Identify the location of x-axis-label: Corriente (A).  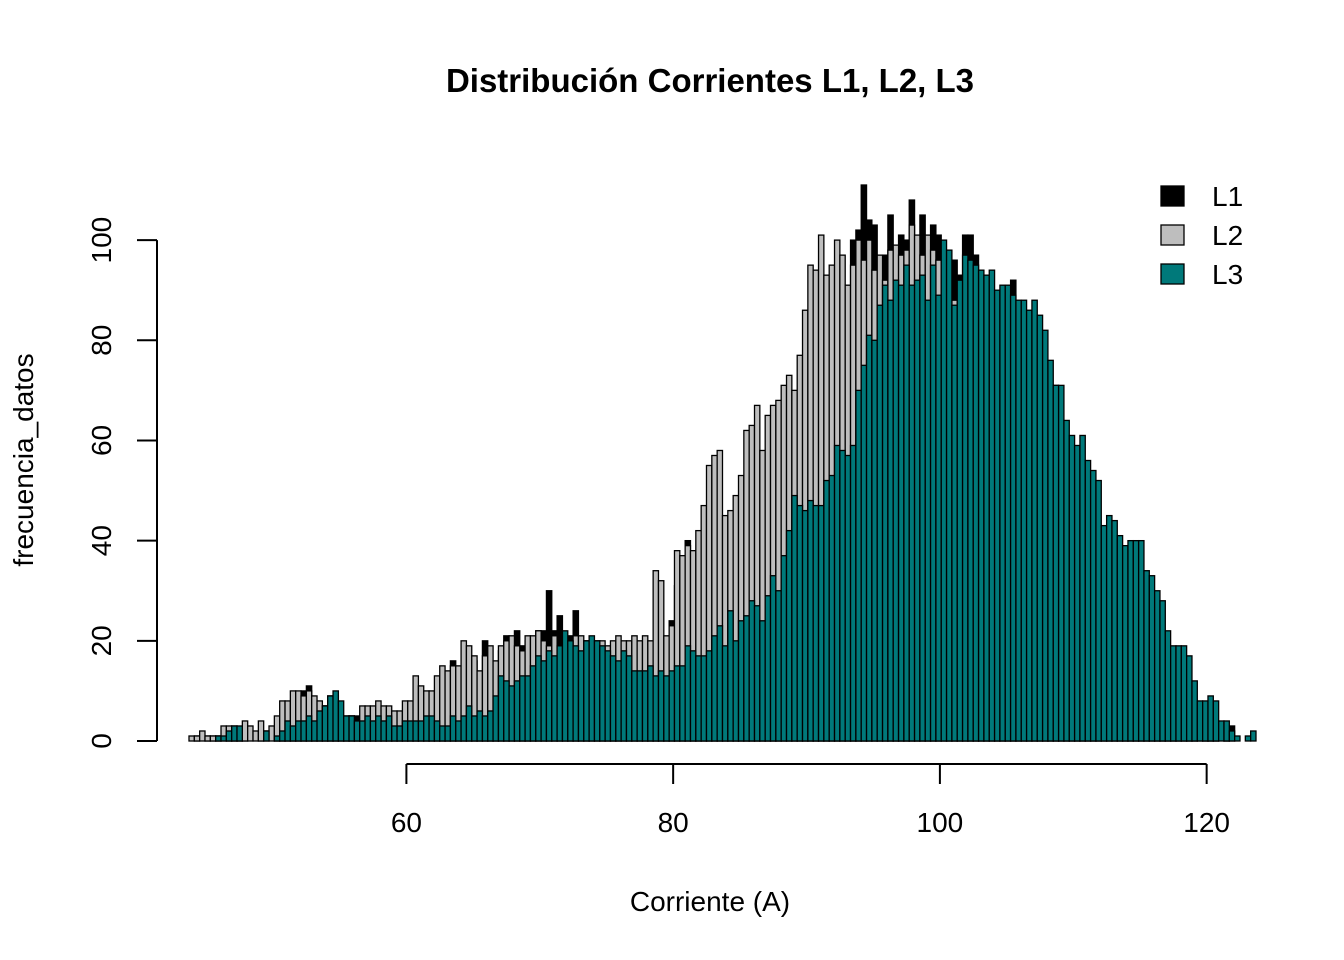
(710, 901).